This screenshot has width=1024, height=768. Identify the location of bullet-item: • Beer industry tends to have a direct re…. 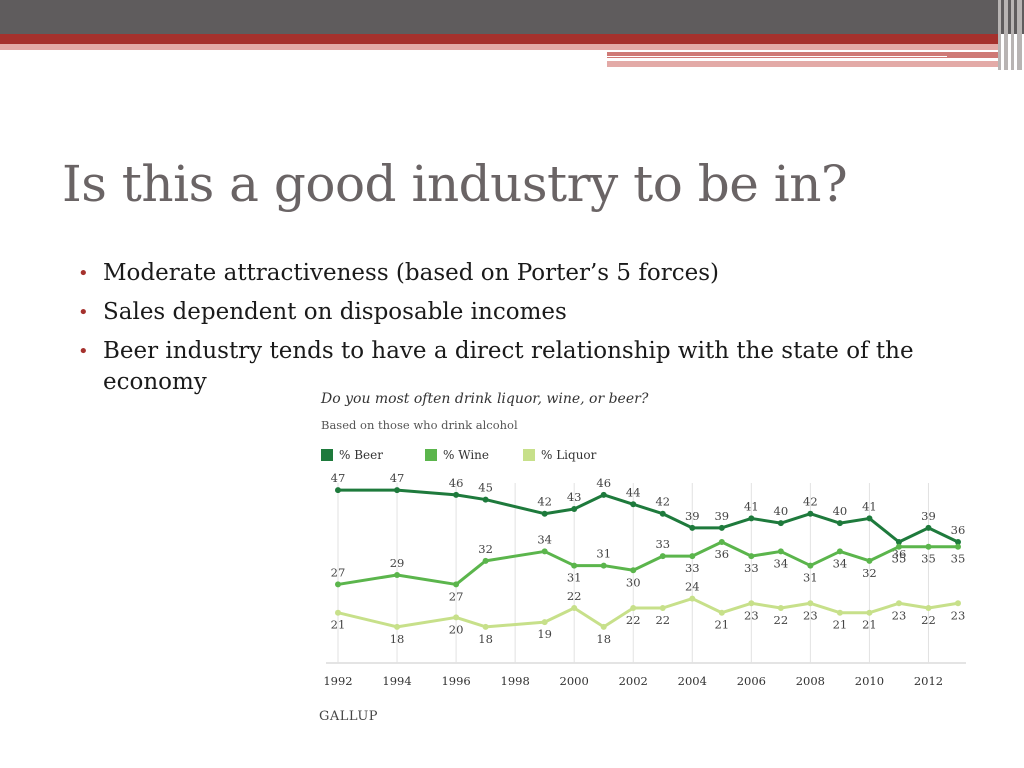
(528, 367).